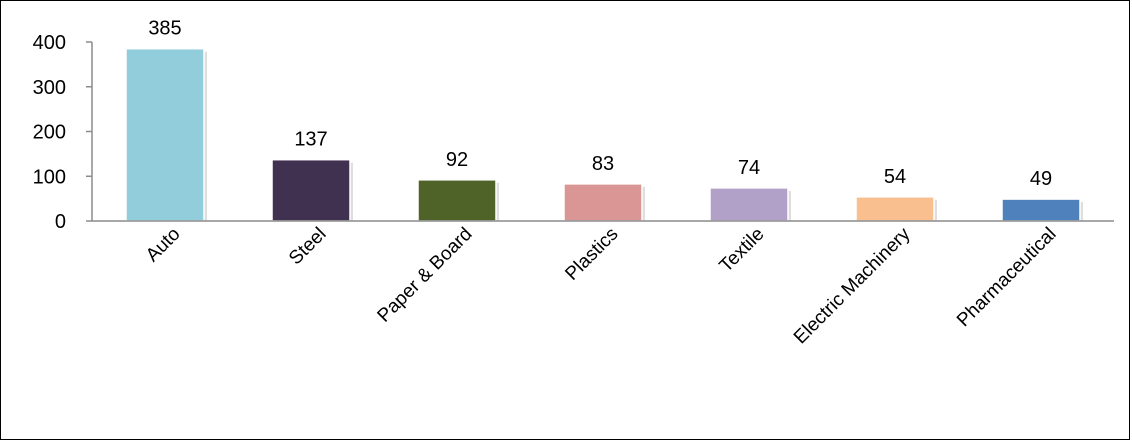 This screenshot has width=1132, height=440. Describe the element at coordinates (591, 254) in the screenshot. I see `x-tick-label: Plastics` at that location.